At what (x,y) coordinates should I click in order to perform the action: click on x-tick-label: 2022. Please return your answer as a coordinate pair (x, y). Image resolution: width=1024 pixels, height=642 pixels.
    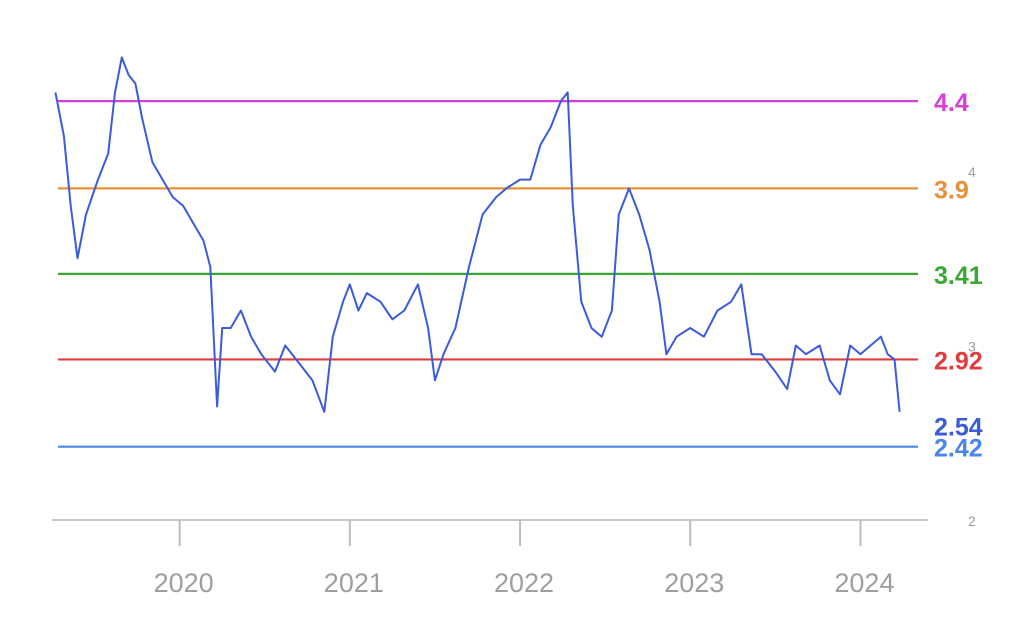
    Looking at the image, I should click on (524, 583).